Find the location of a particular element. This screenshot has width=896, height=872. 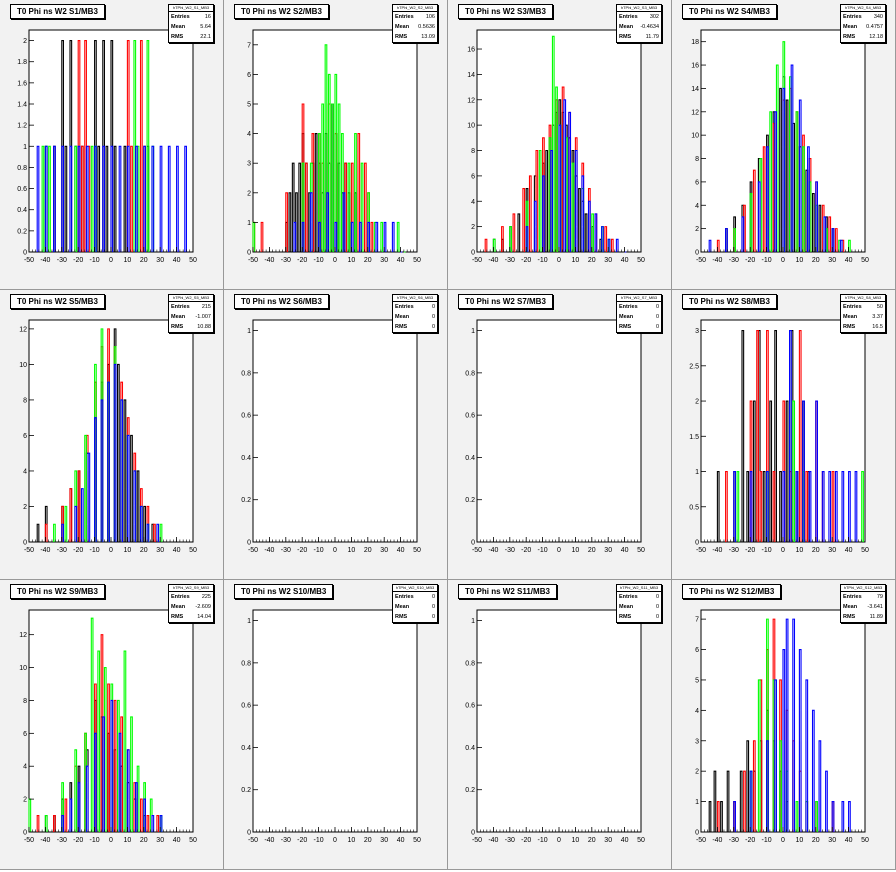

stats-value: 106 is located at coordinates (430, 17).